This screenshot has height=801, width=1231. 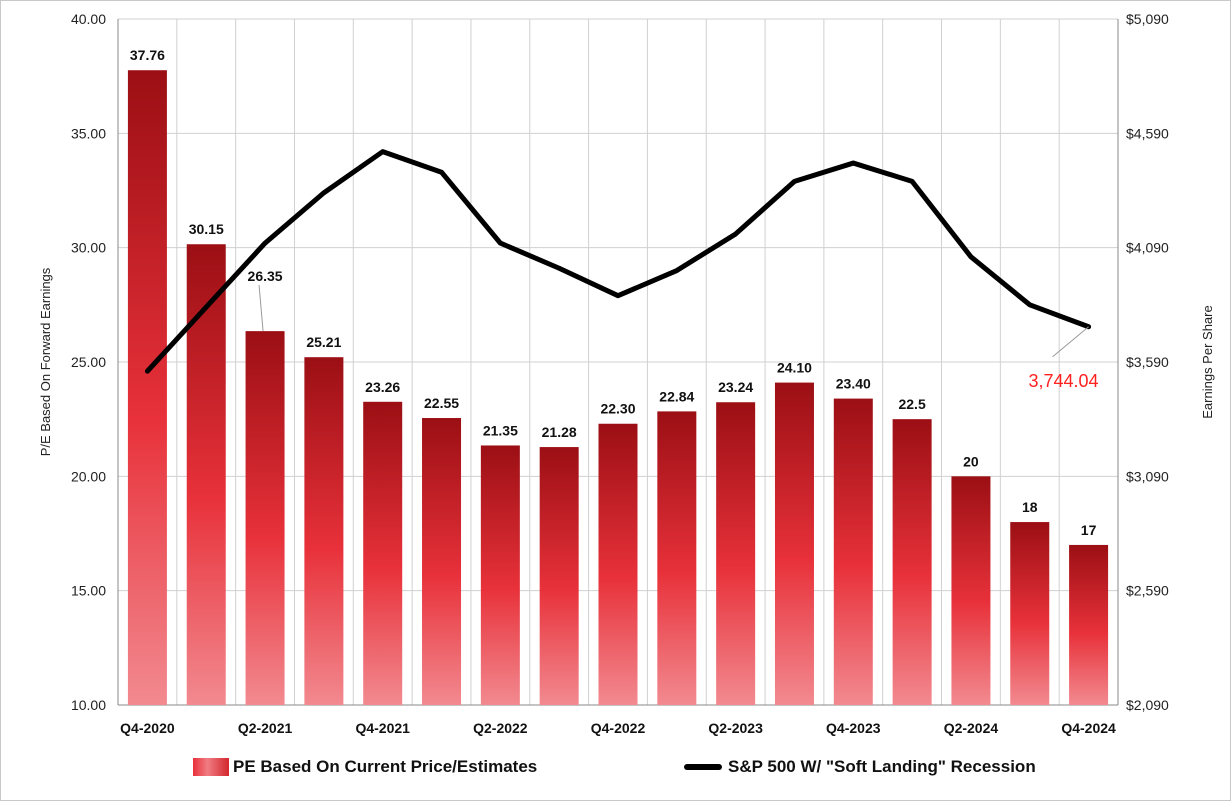 What do you see at coordinates (382, 387) in the screenshot?
I see `bar-data-label: 23.26` at bounding box center [382, 387].